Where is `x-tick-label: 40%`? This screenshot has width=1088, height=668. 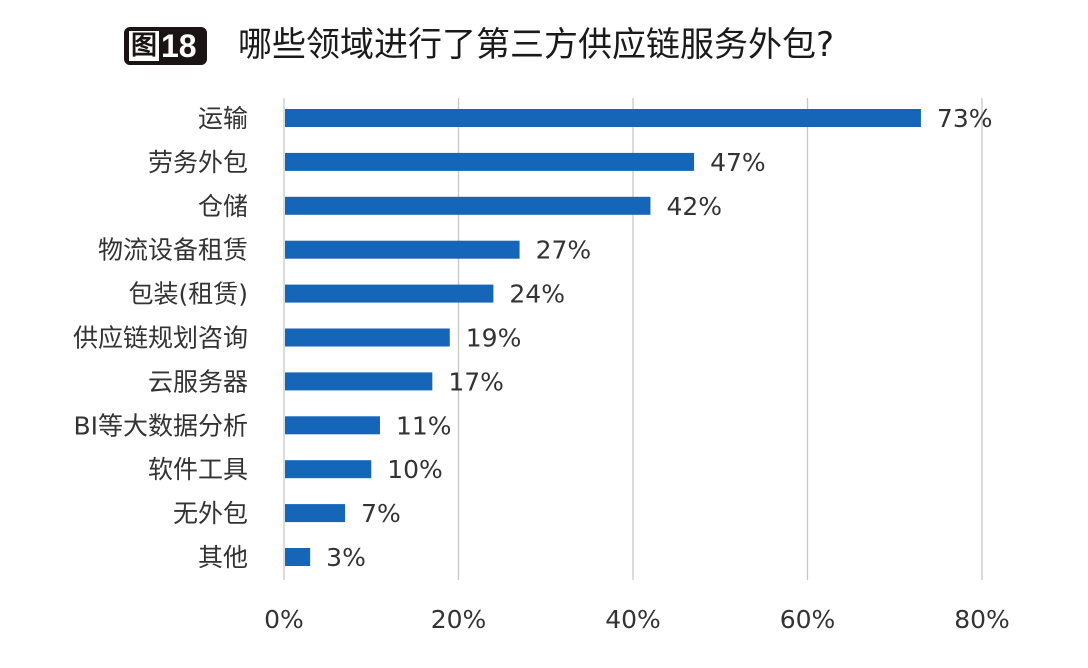 x-tick-label: 40% is located at coordinates (633, 619).